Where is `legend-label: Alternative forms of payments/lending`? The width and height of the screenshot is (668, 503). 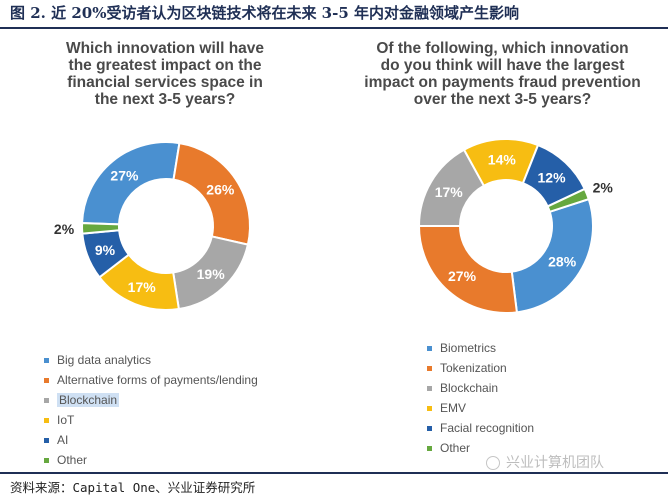
legend-label: Alternative forms of payments/lending is located at coordinates (157, 380).